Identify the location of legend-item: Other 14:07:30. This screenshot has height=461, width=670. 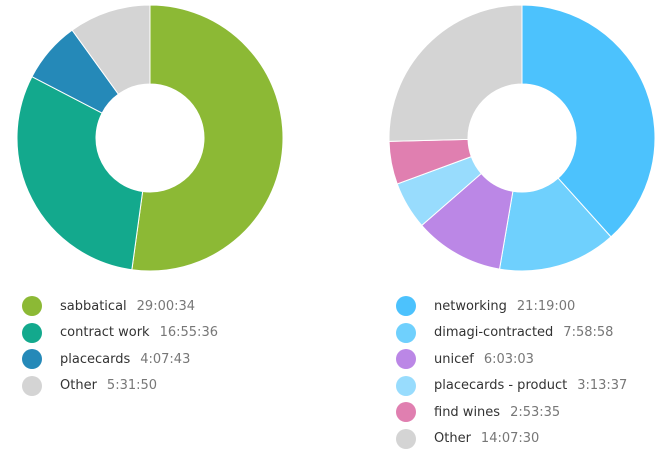
(511, 439).